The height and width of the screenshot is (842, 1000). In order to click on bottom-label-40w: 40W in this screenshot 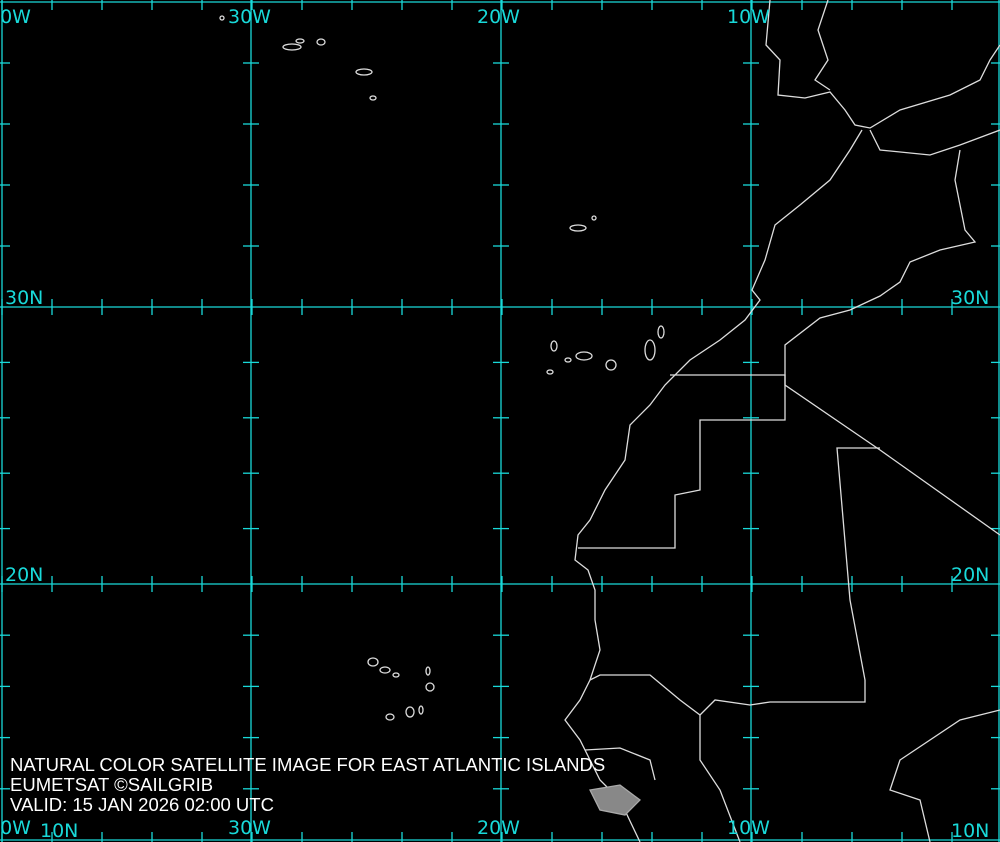, I will do `click(15, 828)`.